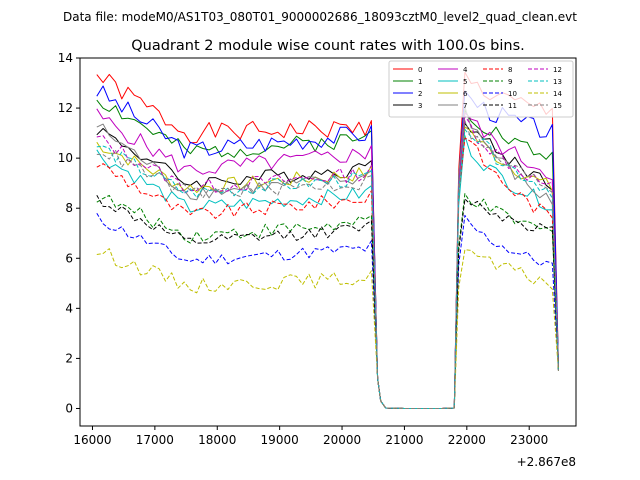  Describe the element at coordinates (65, 58) in the screenshot. I see `y-tick-label: 14` at that location.